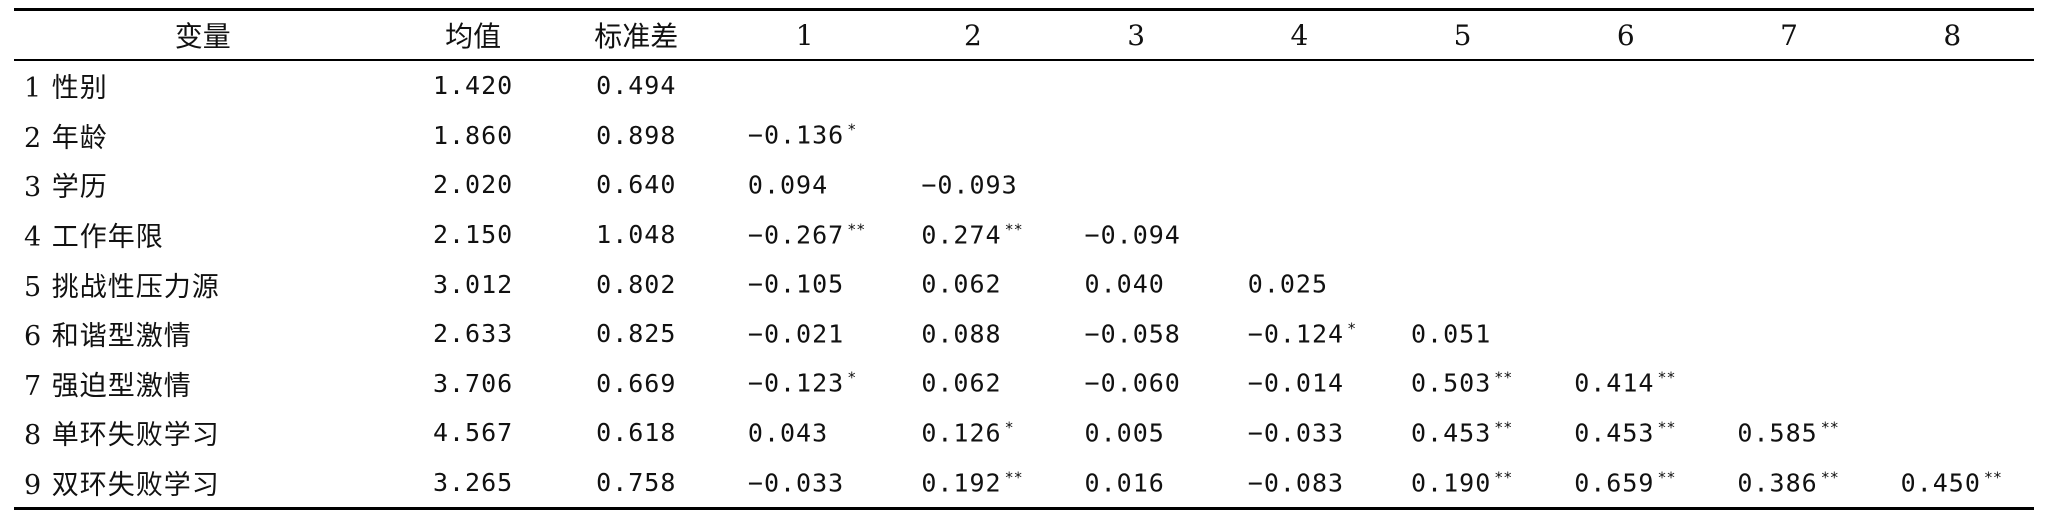 The image size is (2048, 512). Describe the element at coordinates (636, 483) in the screenshot. I see `sd-cell: 0.758` at that location.